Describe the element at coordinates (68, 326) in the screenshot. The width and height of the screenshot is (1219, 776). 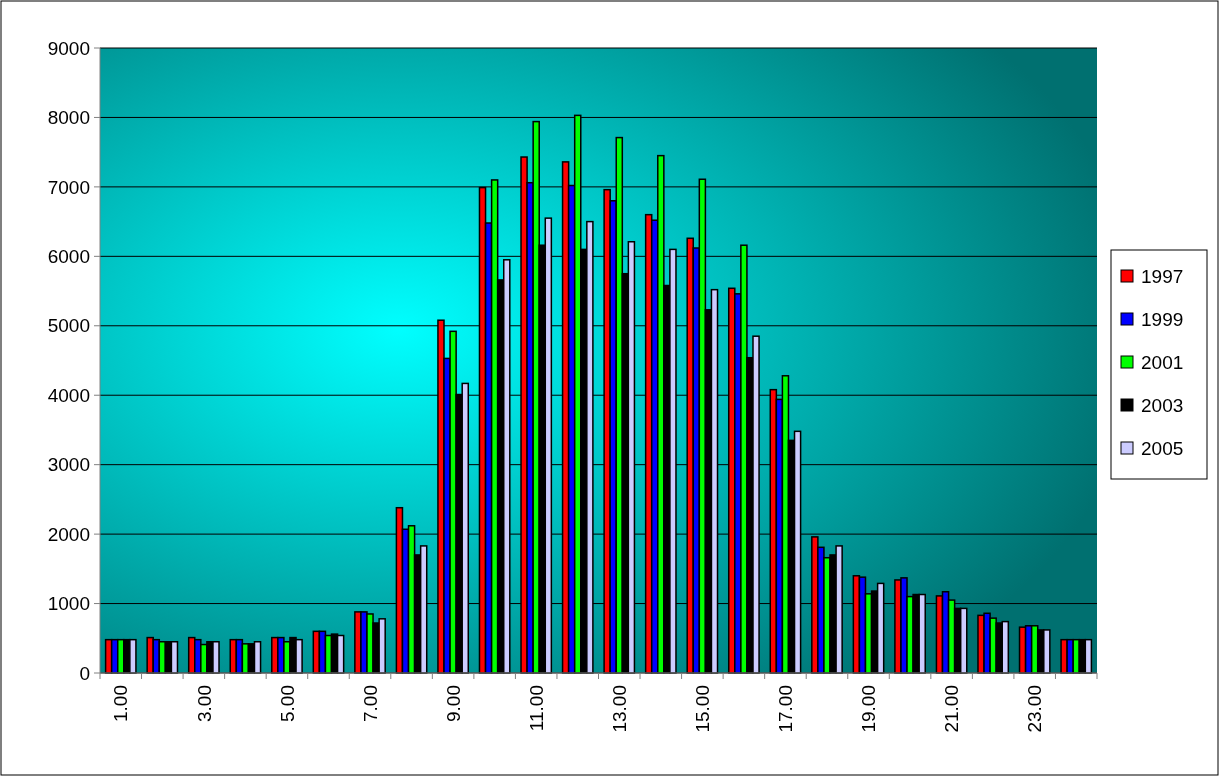
I see `y-tick-label: 5000` at that location.